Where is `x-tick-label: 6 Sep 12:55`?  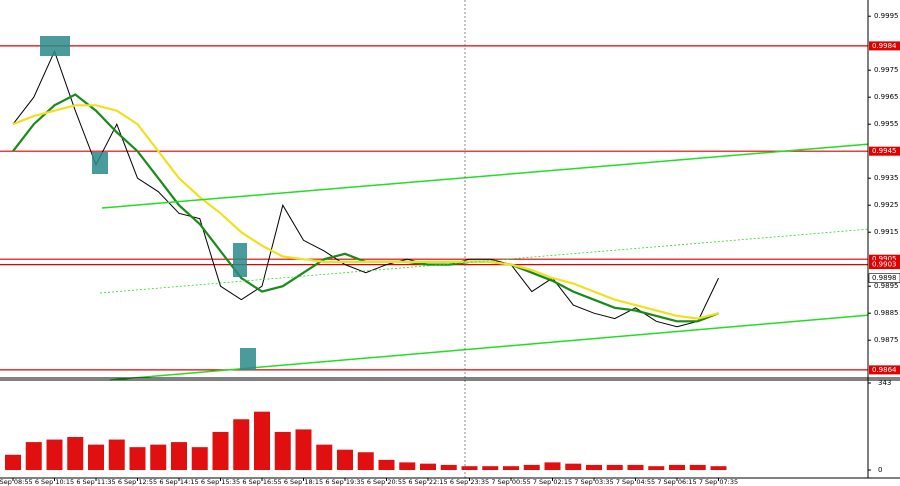 x-tick-label: 6 Sep 12:55 is located at coordinates (137, 482).